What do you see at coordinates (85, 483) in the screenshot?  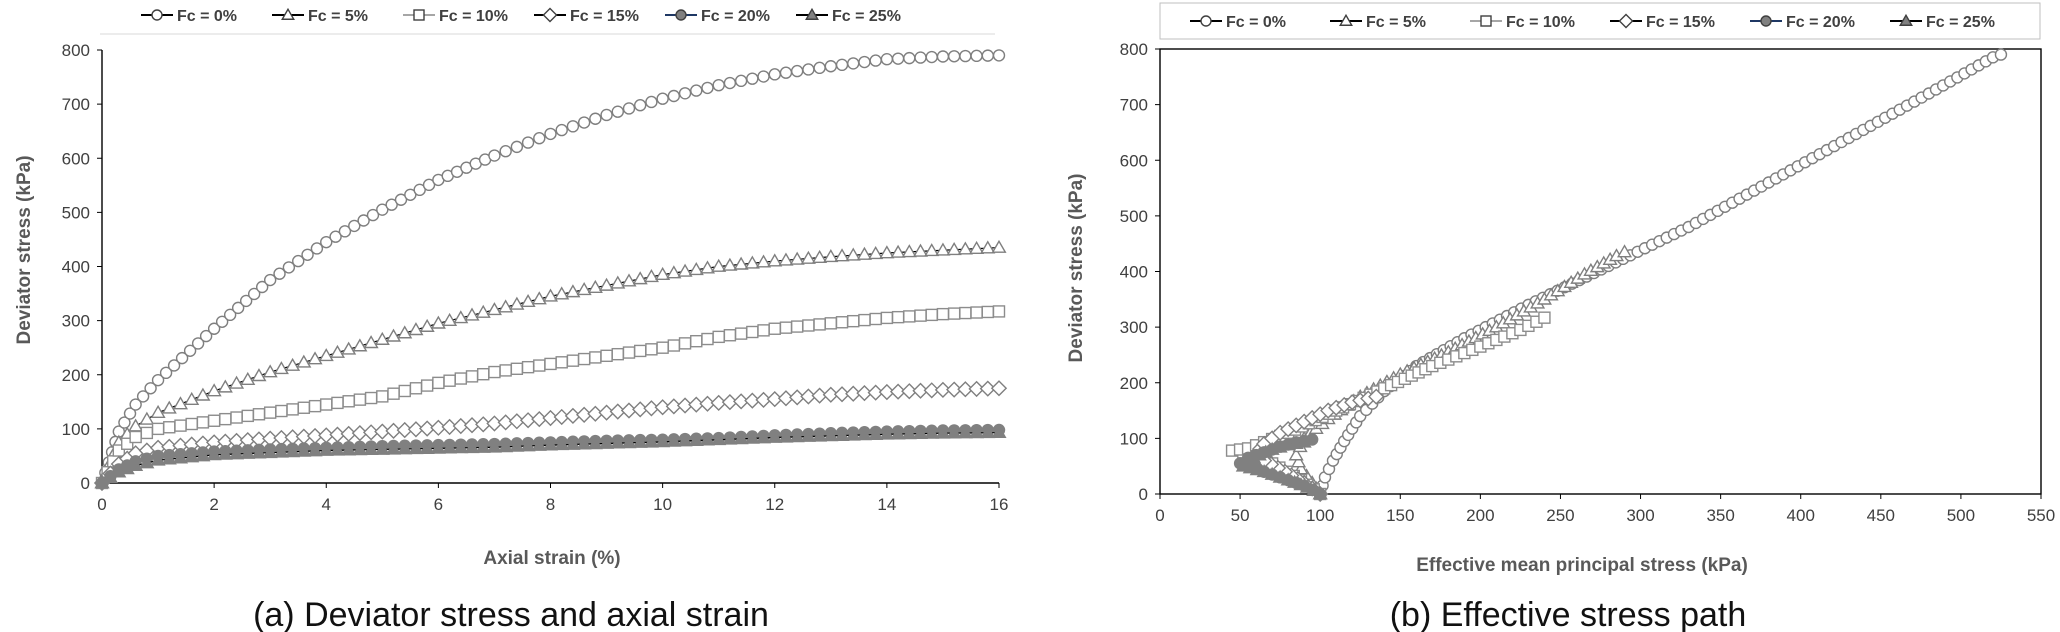 I see `chart-a-y-tick-label: 0` at bounding box center [85, 483].